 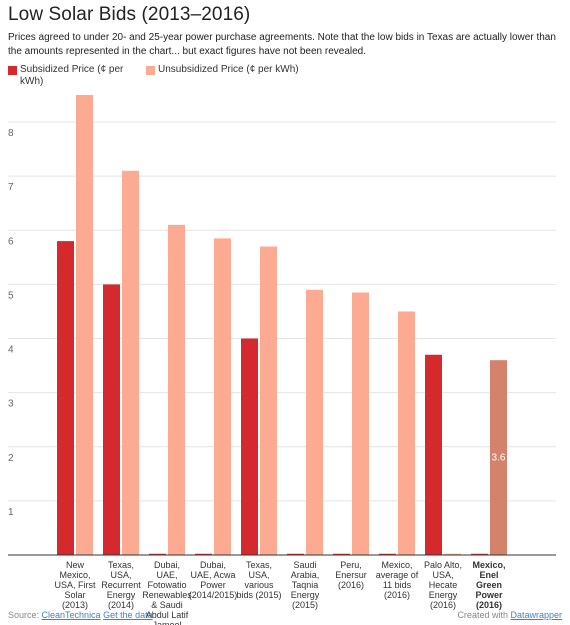 What do you see at coordinates (129, 14) in the screenshot?
I see `chart-title: Low Solar Bids (2013–2016)` at bounding box center [129, 14].